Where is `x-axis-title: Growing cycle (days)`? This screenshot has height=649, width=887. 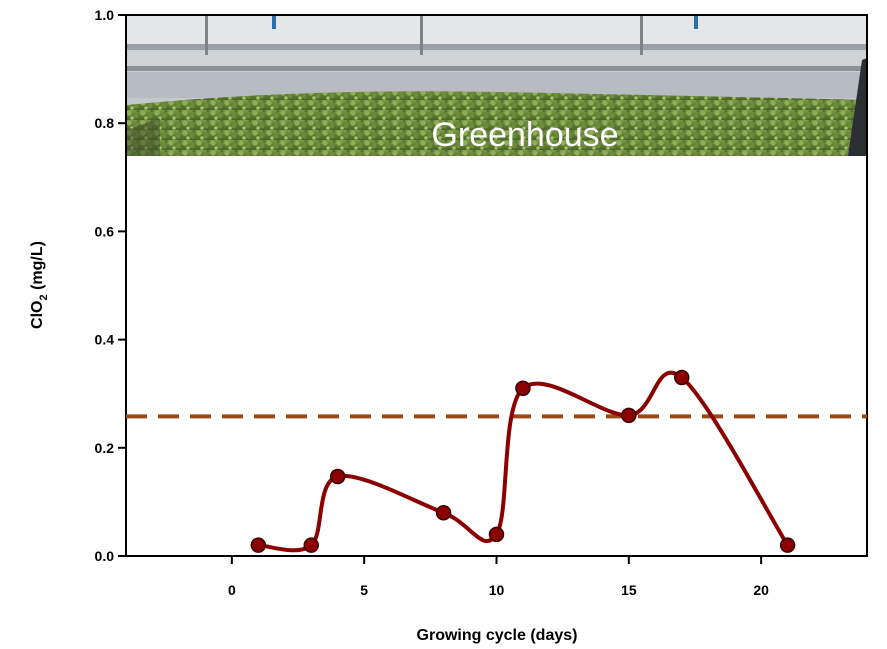
x-axis-title: Growing cycle (days) is located at coordinates (497, 635).